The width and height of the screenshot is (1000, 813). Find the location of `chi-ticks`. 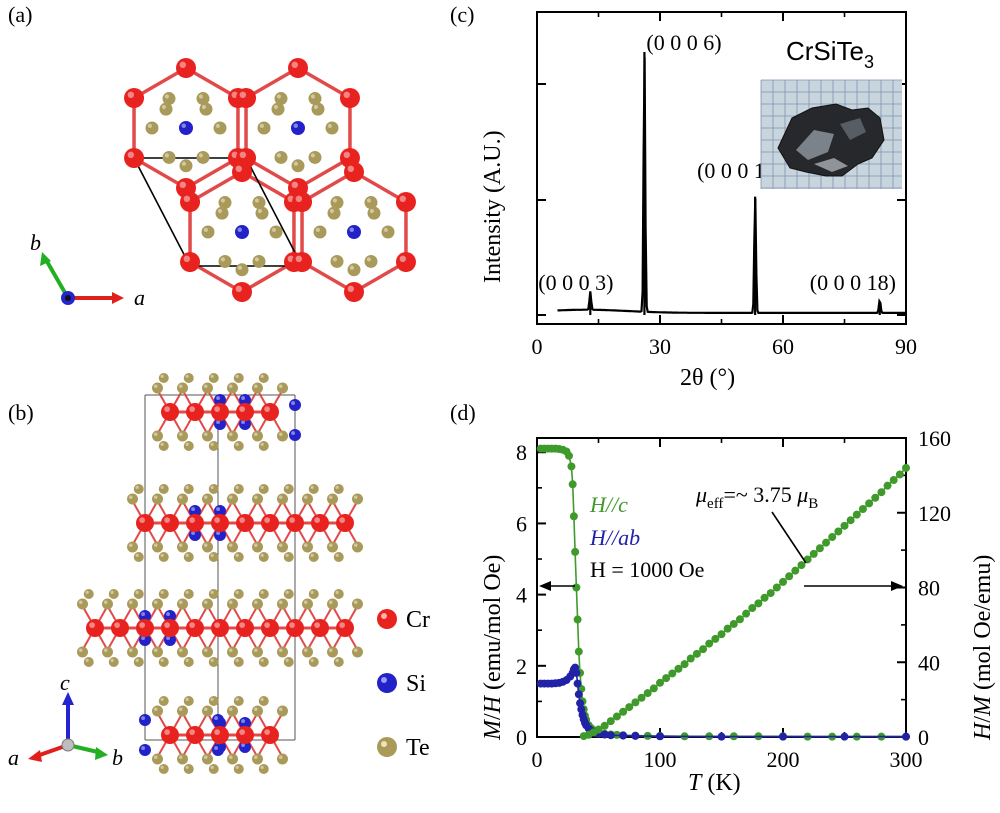

chi-ticks is located at coordinates (721, 587).